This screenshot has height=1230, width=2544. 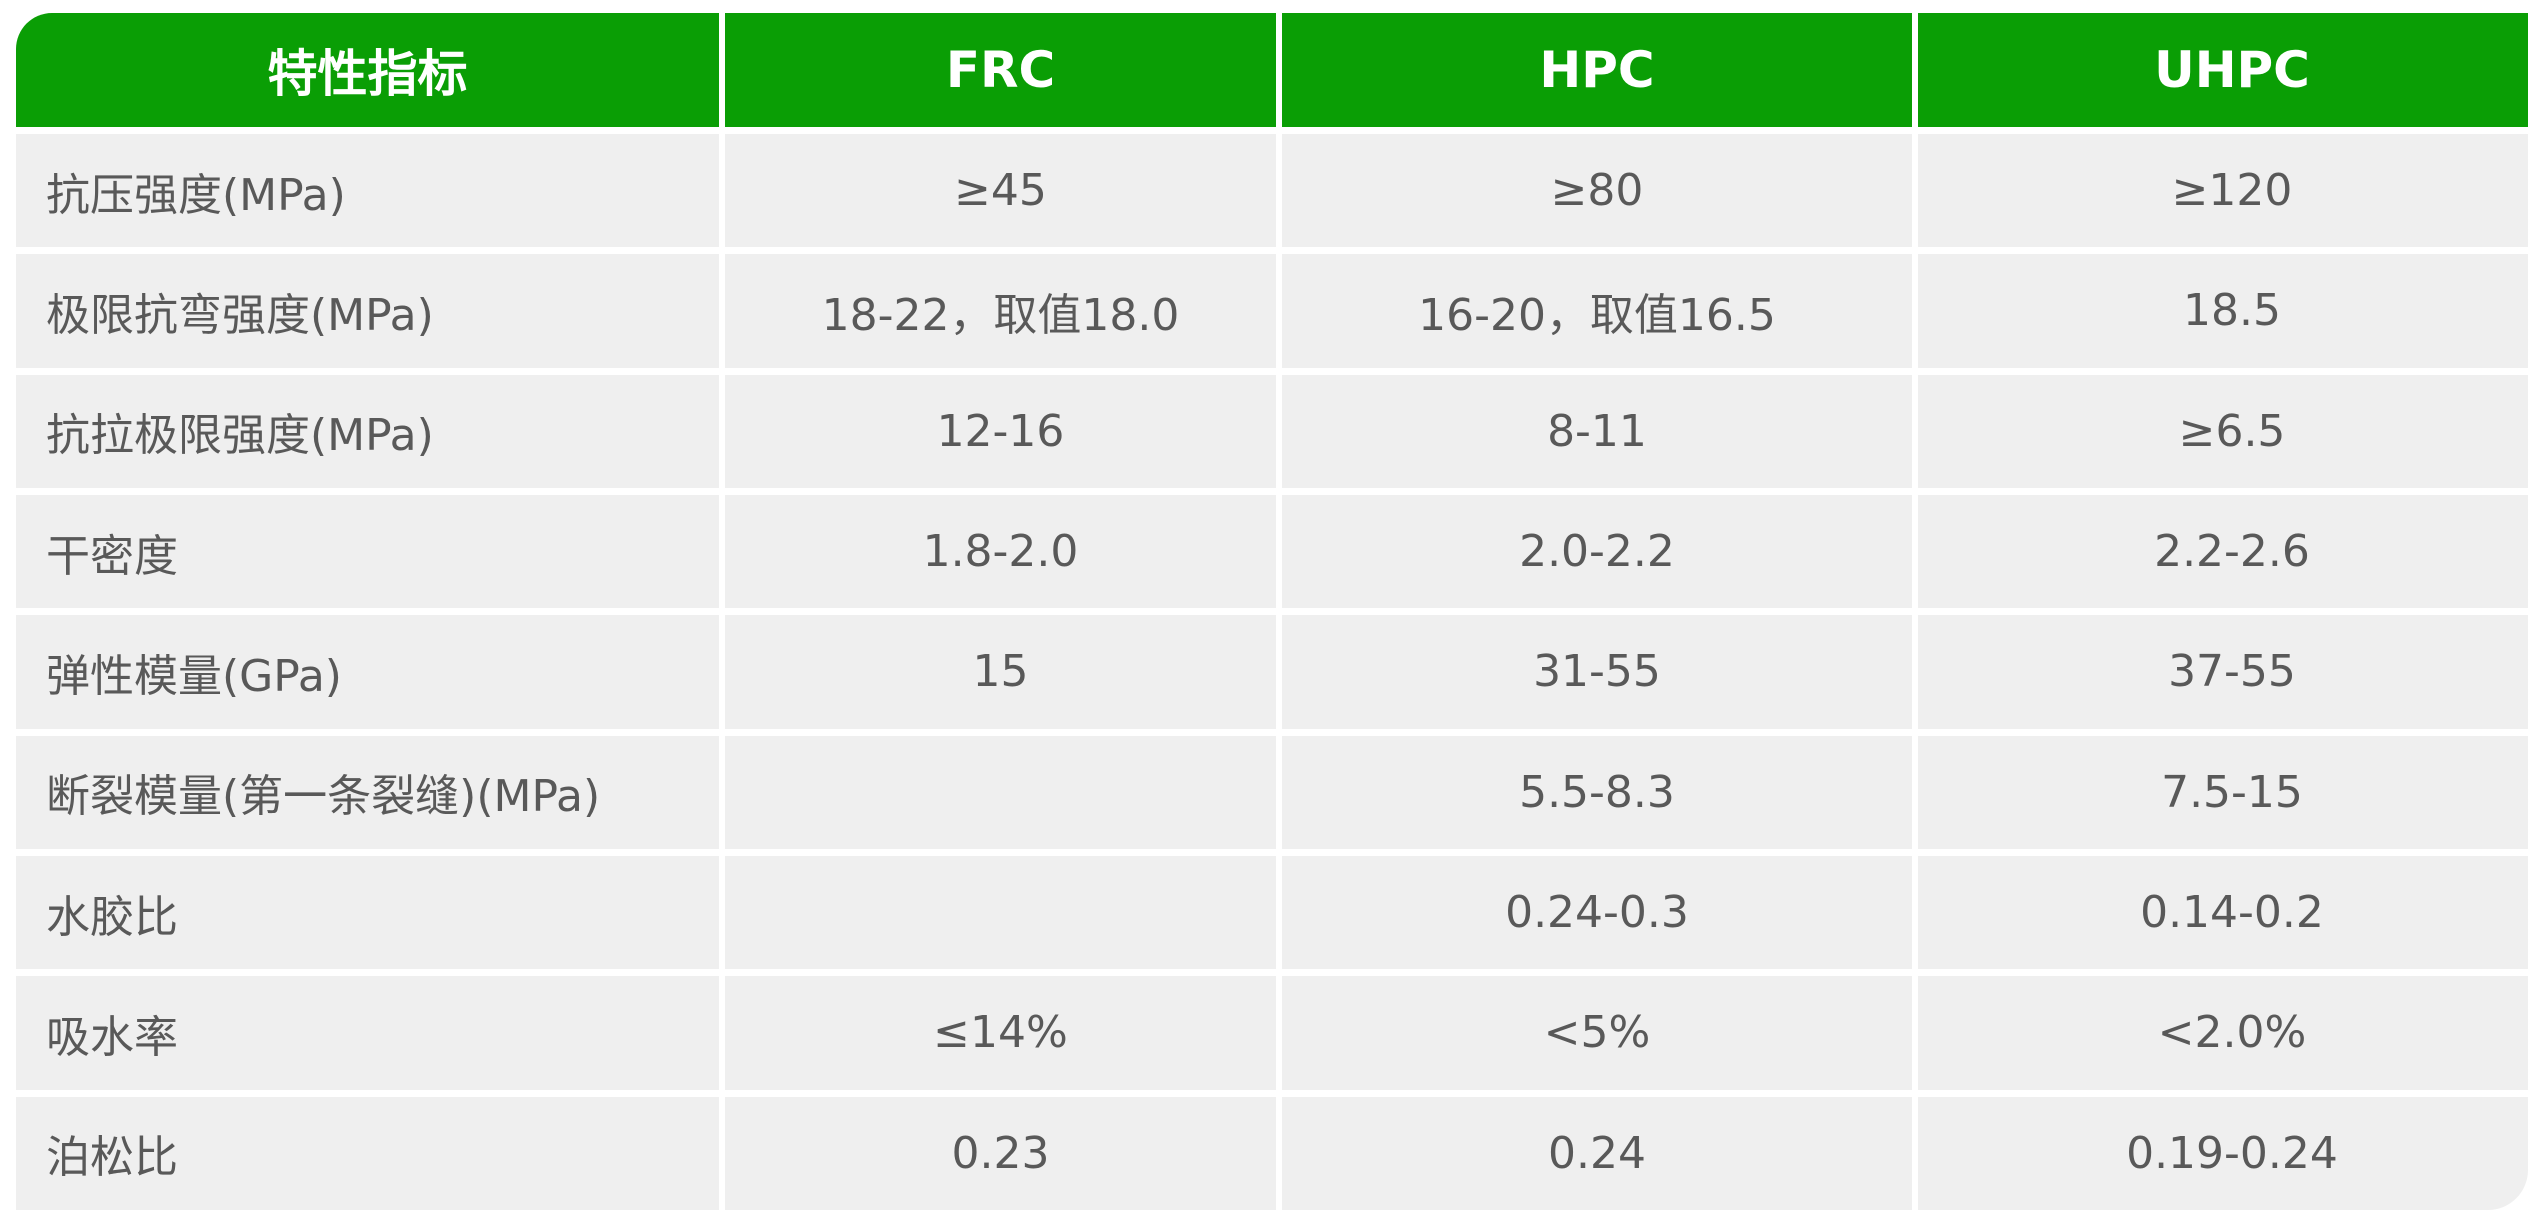 I want to click on row-label: 极限抗弯强度(MPa), so click(x=367, y=311).